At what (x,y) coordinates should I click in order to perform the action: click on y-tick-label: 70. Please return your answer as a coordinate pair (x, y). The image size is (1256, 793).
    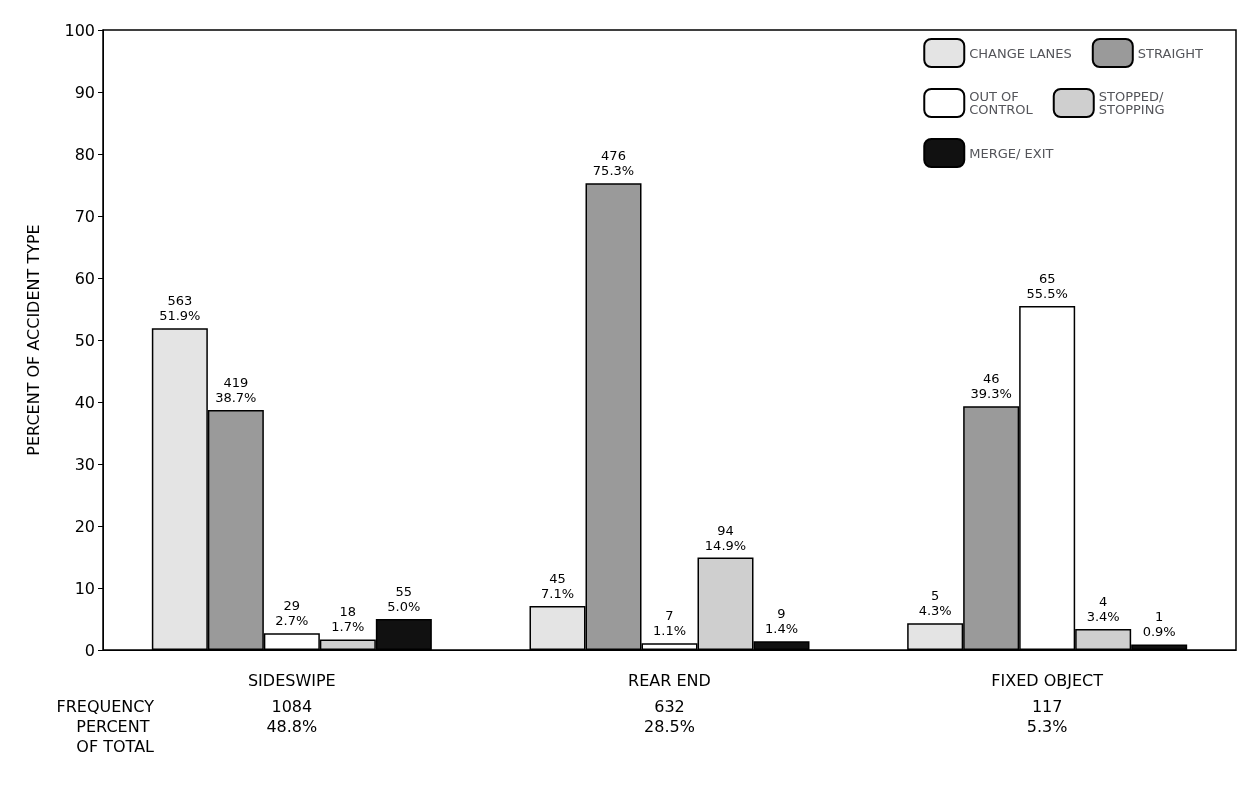
    Looking at the image, I should click on (84, 216).